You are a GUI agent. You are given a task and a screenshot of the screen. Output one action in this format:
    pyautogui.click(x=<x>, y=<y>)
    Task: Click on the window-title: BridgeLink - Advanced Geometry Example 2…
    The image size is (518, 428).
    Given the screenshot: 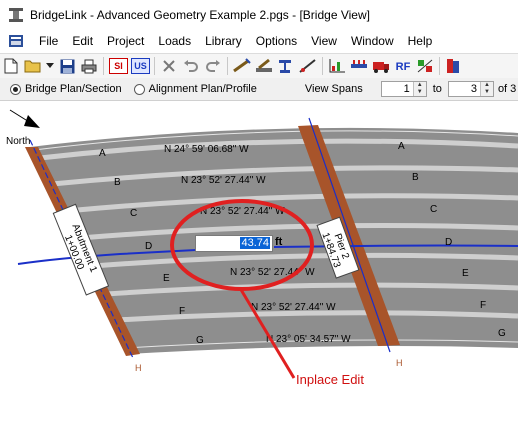 What is the action you would take?
    pyautogui.click(x=200, y=15)
    